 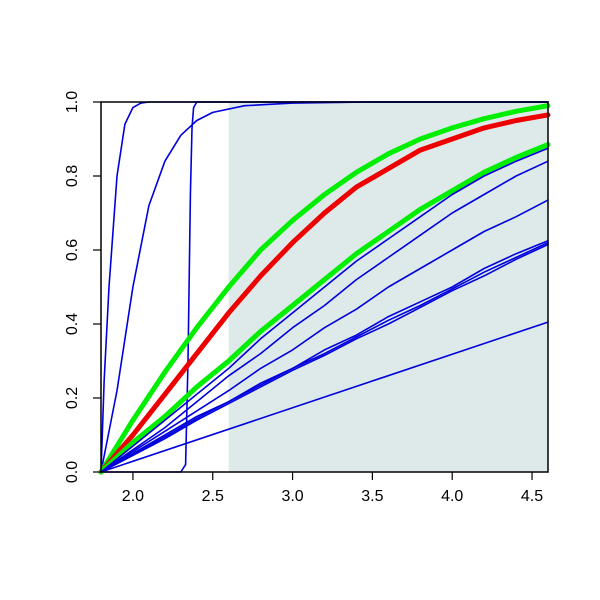 What do you see at coordinates (72, 176) in the screenshot?
I see `y-tick-label: 0.8` at bounding box center [72, 176].